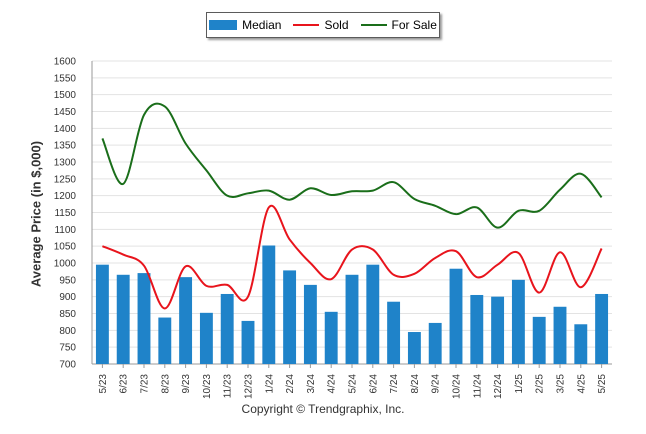 The width and height of the screenshot is (646, 434). I want to click on x-tick-label: 5/23, so click(103, 384).